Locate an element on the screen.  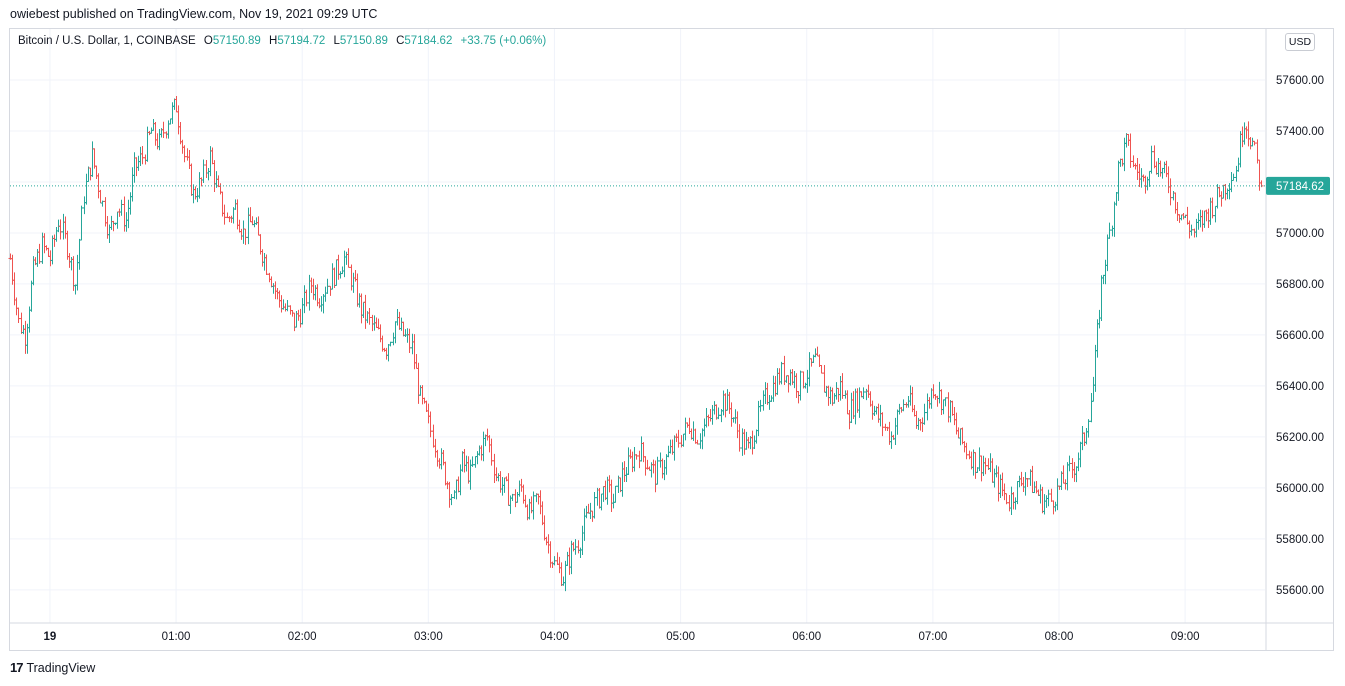
currency-button: USD is located at coordinates (1300, 42).